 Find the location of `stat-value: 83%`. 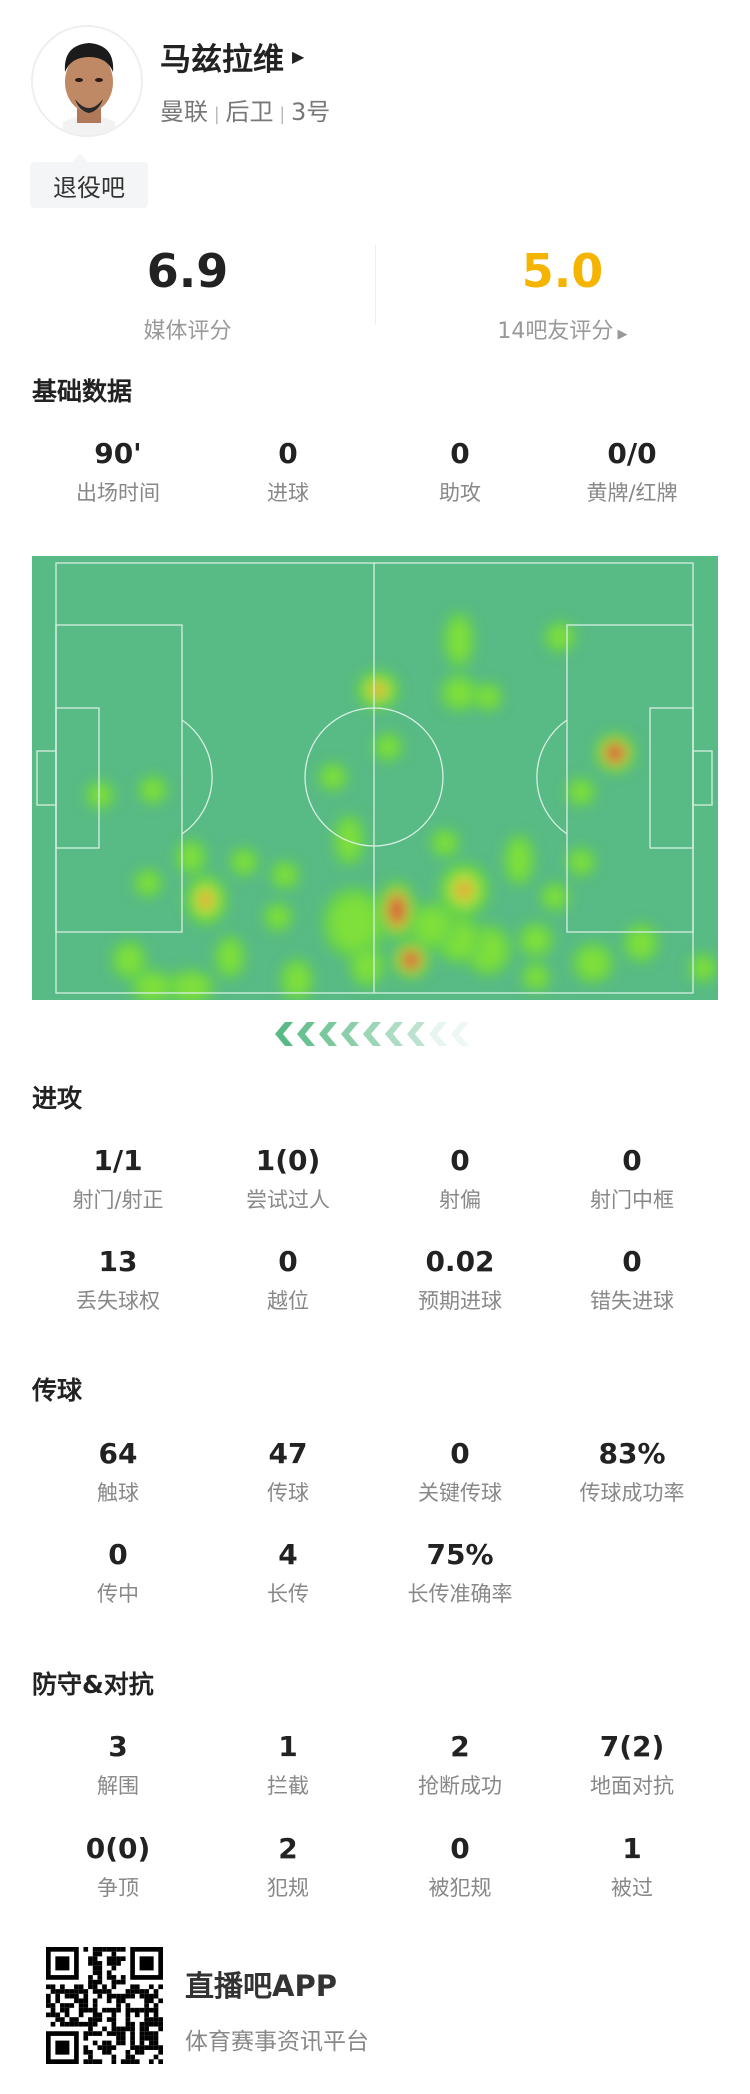

stat-value: 83% is located at coordinates (632, 1453).